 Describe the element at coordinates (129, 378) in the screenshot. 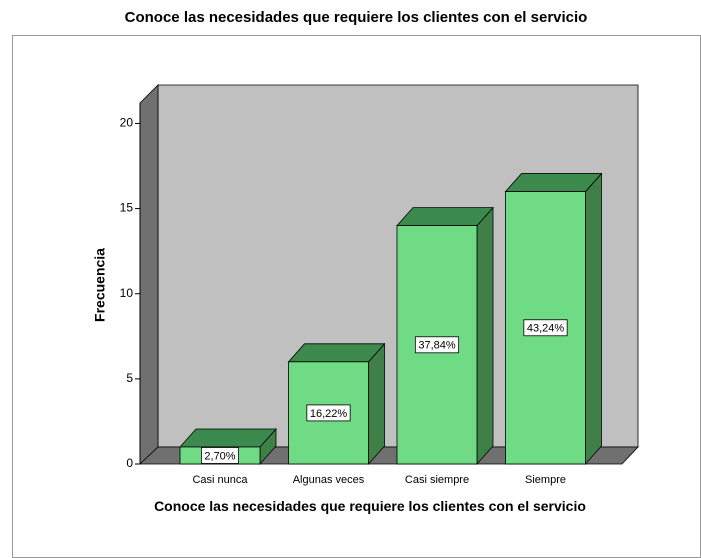

I see `y-tick-label: 5` at that location.